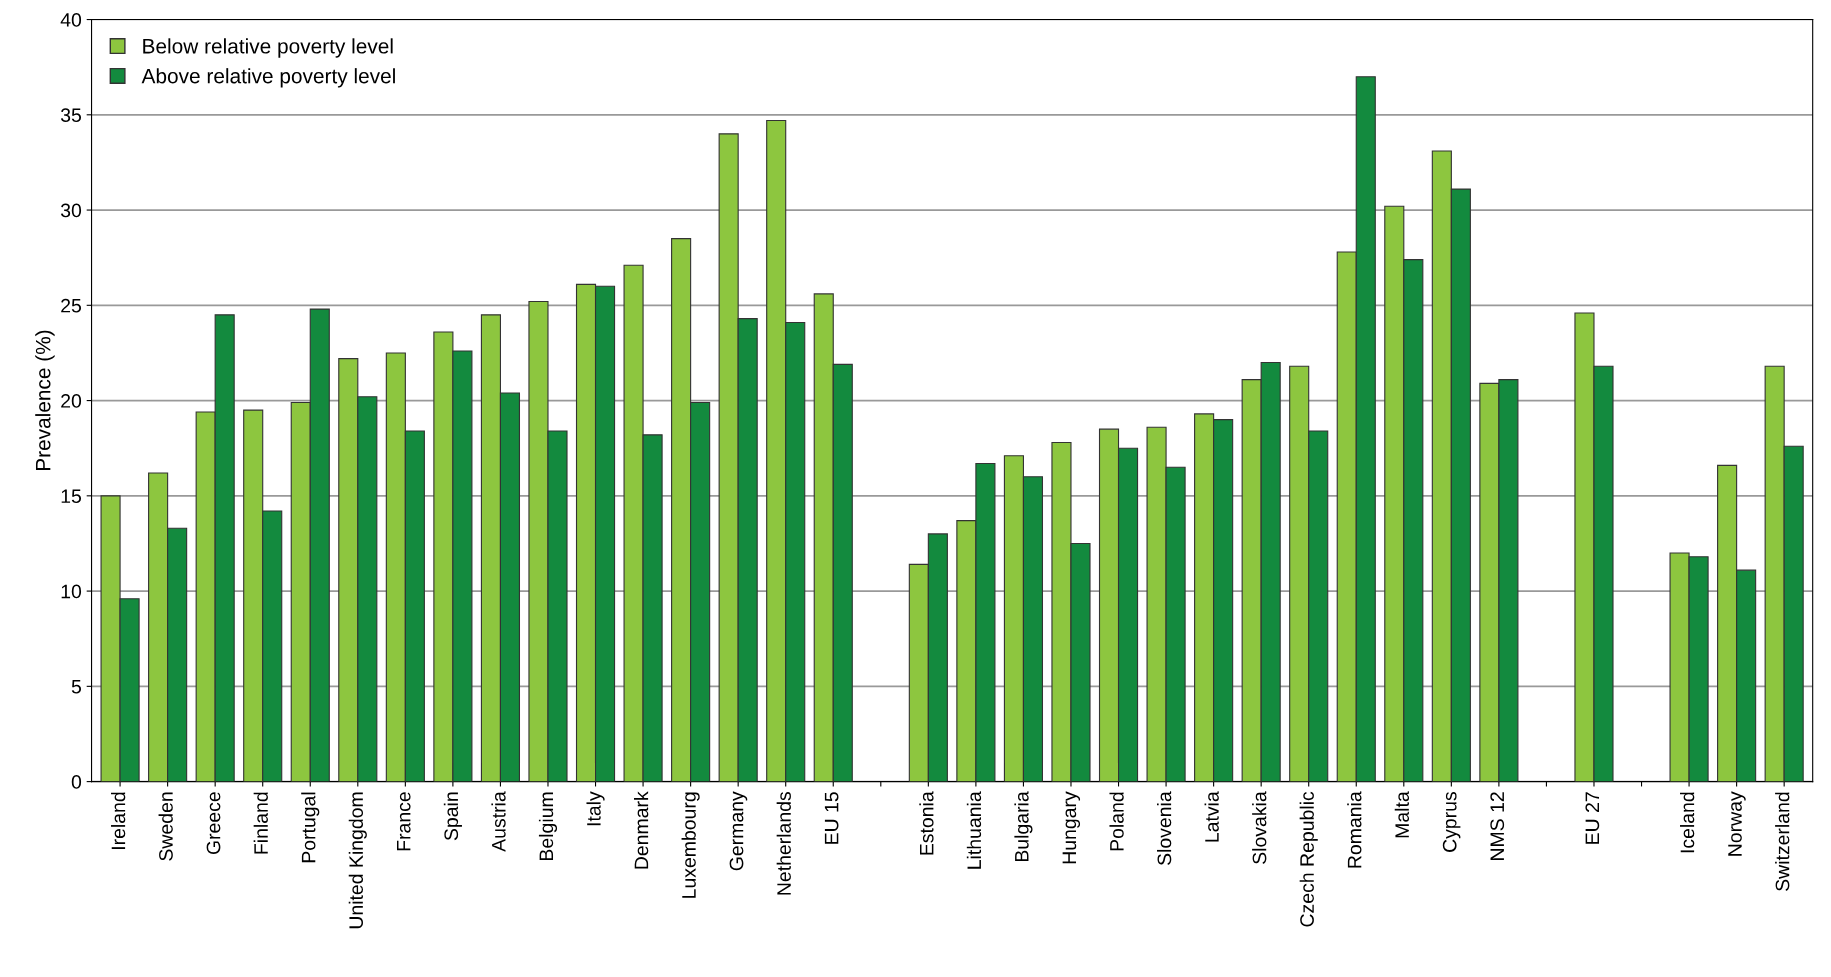  What do you see at coordinates (1782, 841) in the screenshot?
I see `x-tick-label: Switzerland` at bounding box center [1782, 841].